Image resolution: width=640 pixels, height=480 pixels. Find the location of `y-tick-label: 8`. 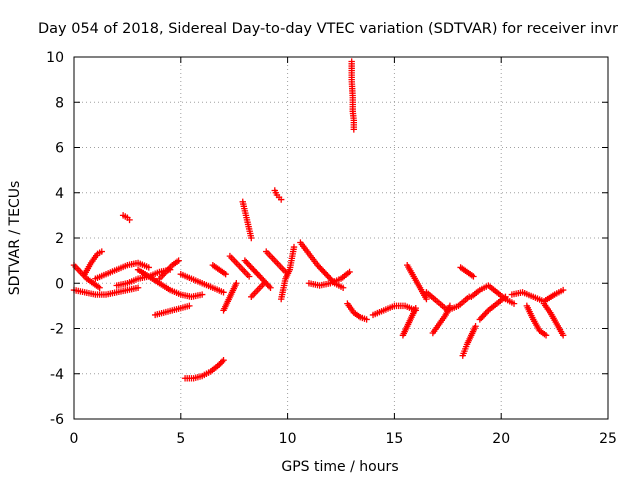

y-tick-label: 8 is located at coordinates (59, 103).